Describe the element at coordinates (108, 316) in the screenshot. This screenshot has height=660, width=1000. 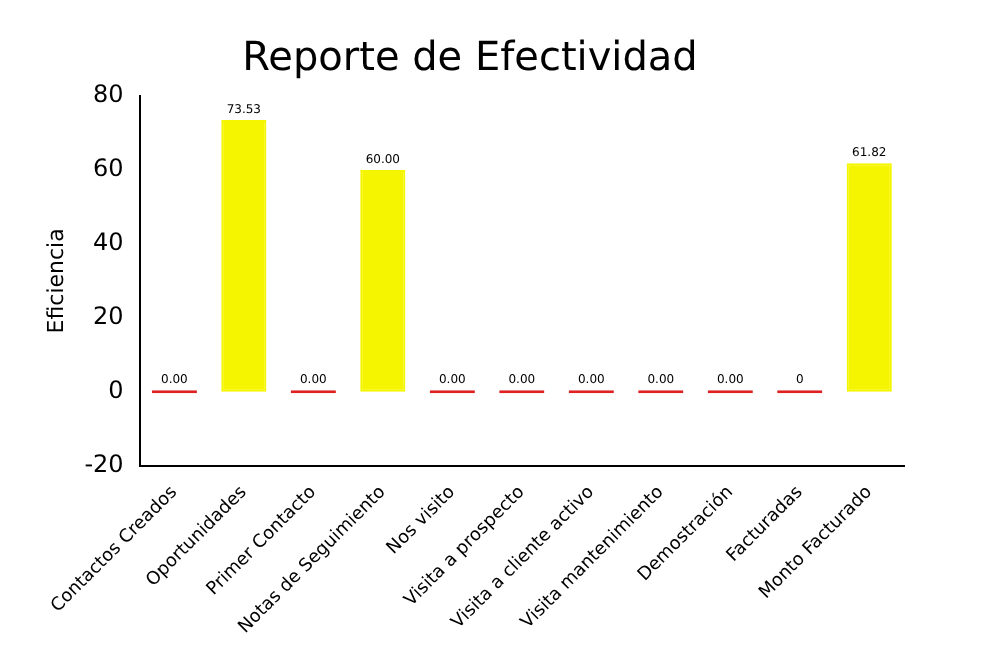
I see `y-tick-label: 20` at that location.